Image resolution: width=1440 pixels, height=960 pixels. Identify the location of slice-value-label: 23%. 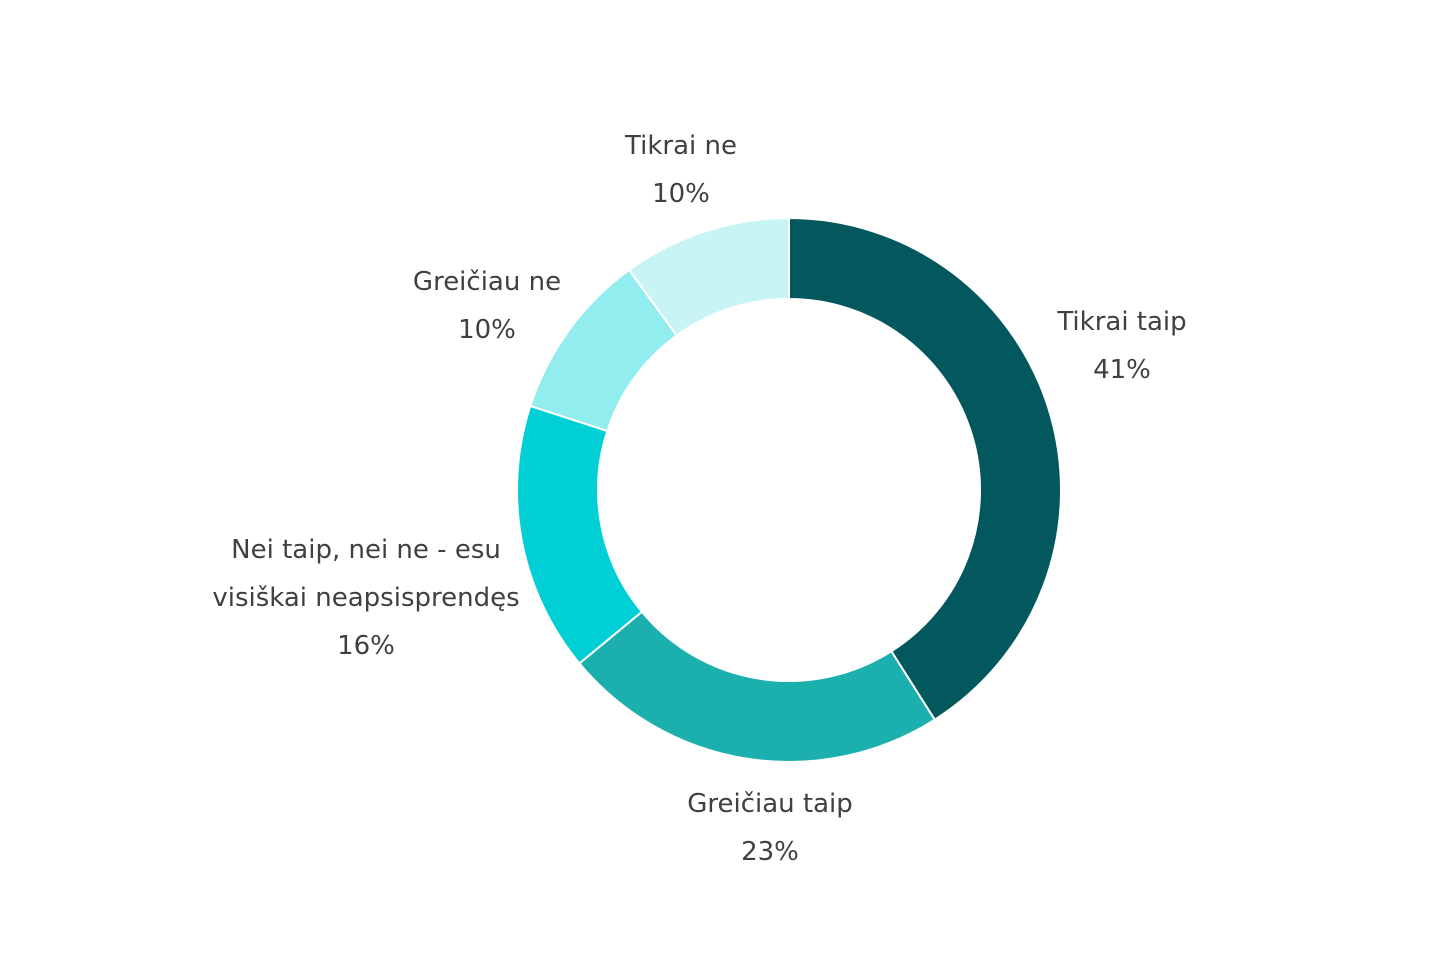
(770, 852).